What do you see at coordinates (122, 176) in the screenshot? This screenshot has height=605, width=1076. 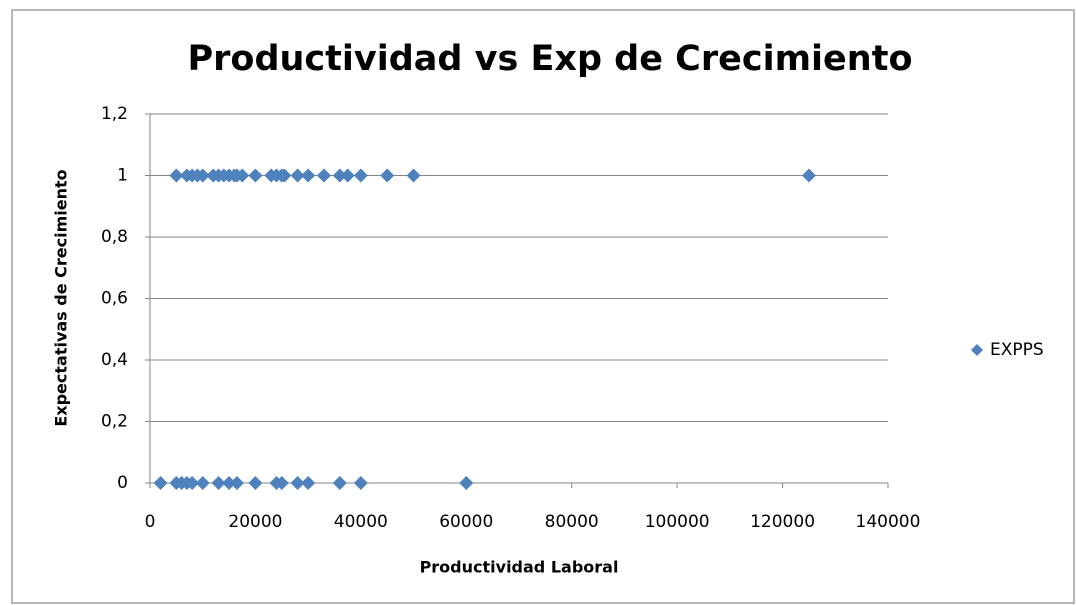 I see `y-tick-label: 1` at bounding box center [122, 176].